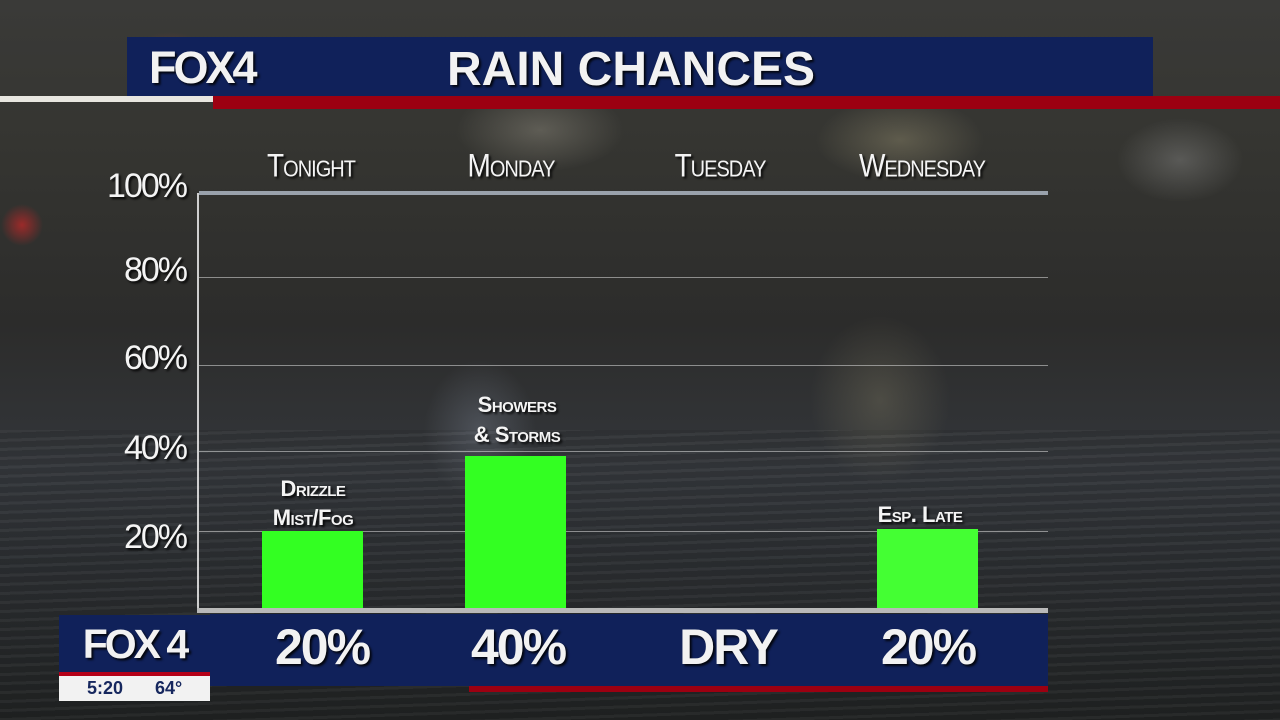  I want to click on fox4-logo: FOX4, so click(203, 67).